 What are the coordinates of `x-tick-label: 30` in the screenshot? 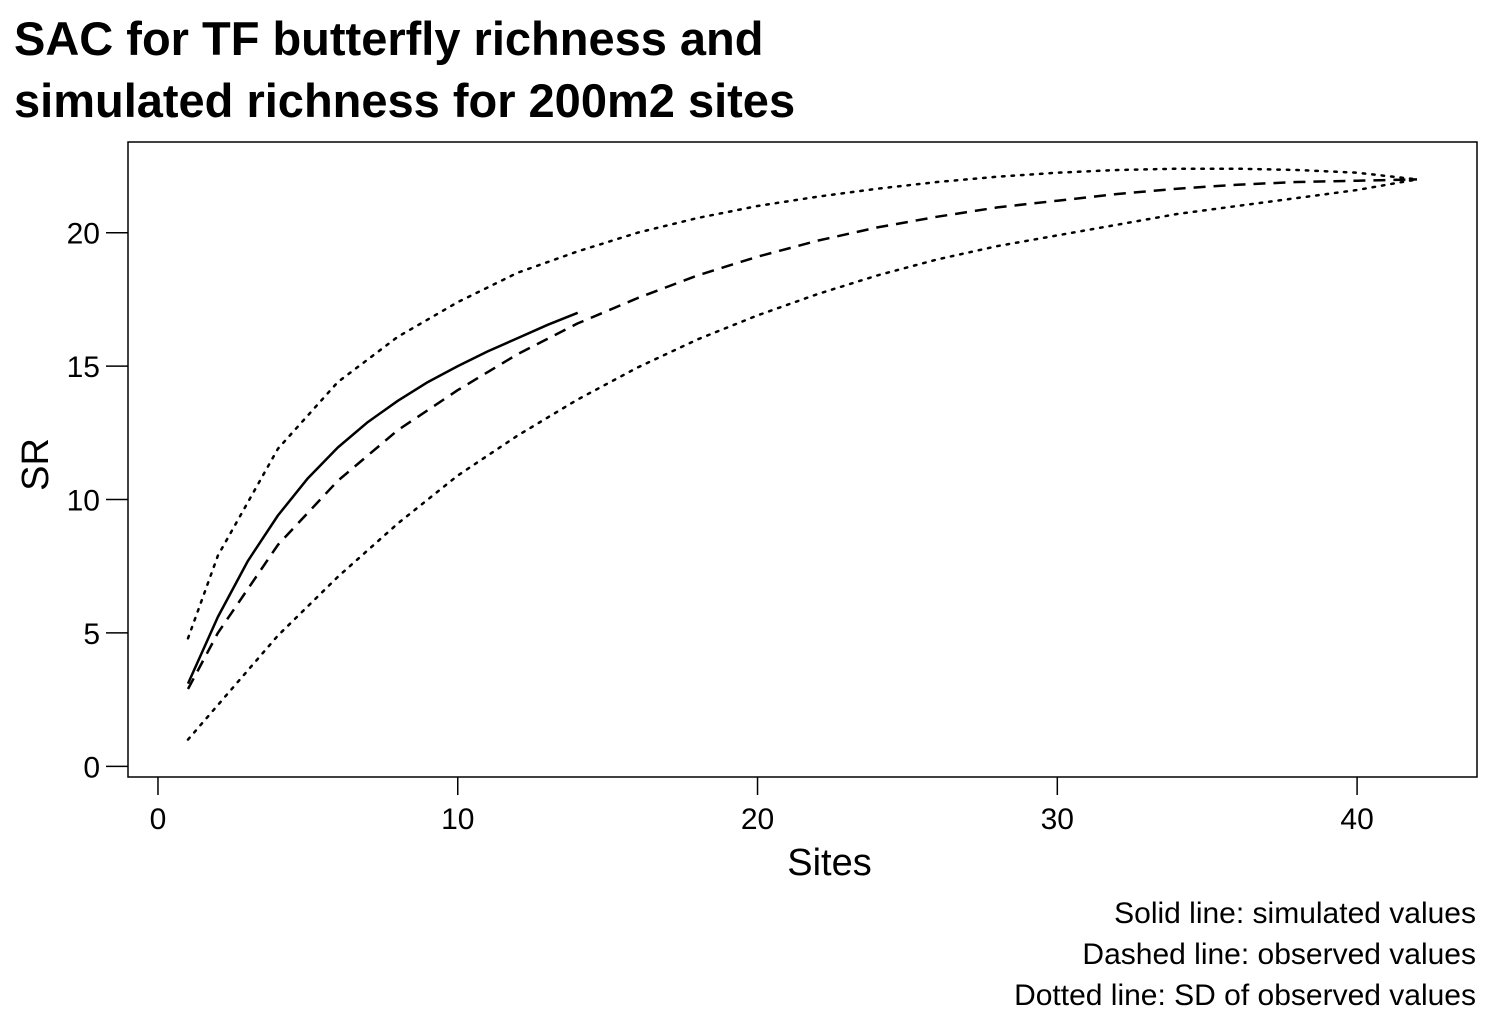 It's located at (1057, 819).